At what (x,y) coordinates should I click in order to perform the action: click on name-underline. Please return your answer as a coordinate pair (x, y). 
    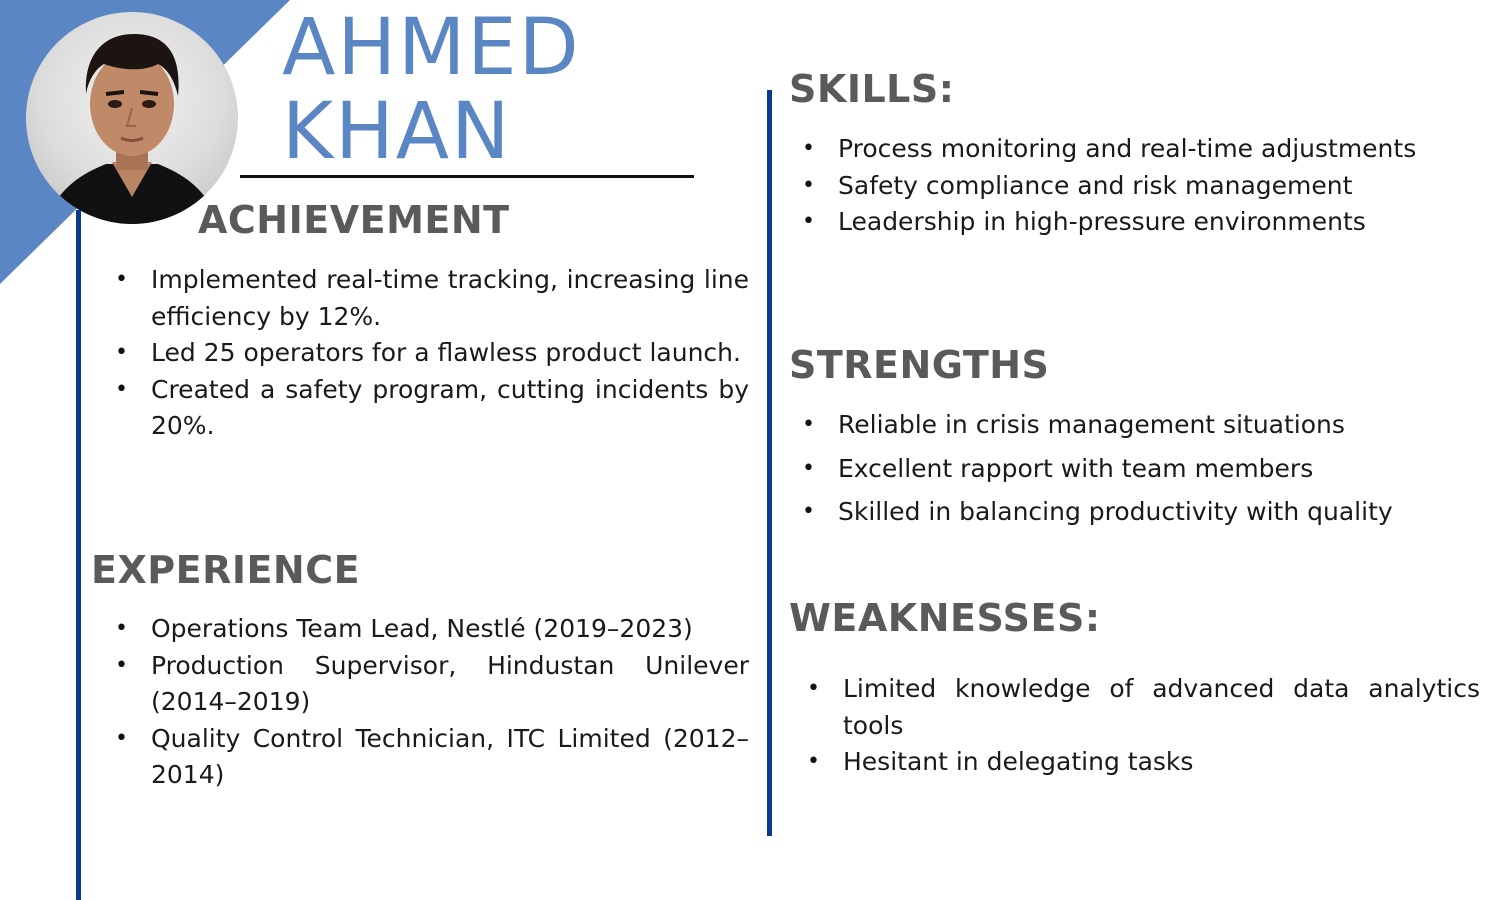
    Looking at the image, I should click on (467, 176).